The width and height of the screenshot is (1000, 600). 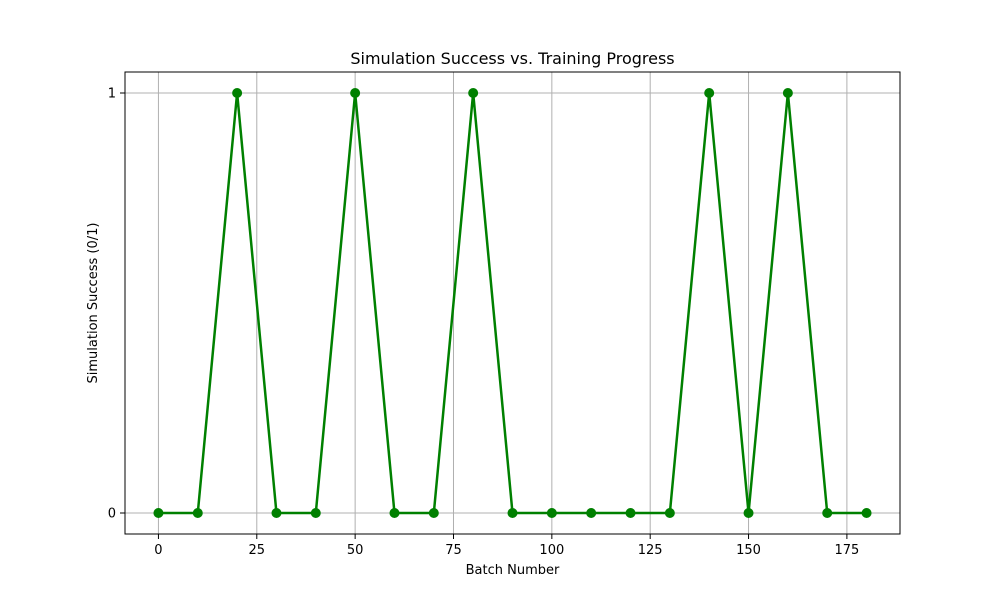 I want to click on chart-title: Simulation Success vs. Training Progress, so click(x=512, y=58).